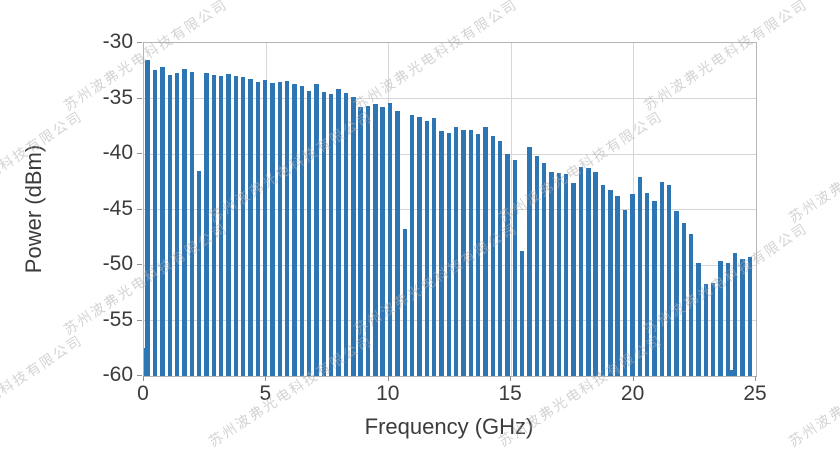  Describe the element at coordinates (117, 152) in the screenshot. I see `y-tick-label: -40` at that location.